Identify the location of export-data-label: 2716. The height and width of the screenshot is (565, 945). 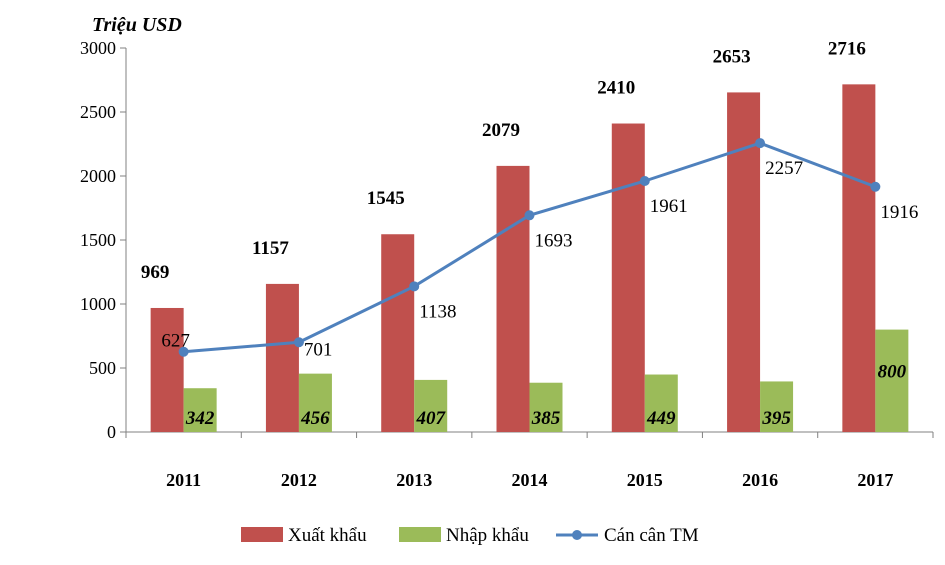
(847, 48).